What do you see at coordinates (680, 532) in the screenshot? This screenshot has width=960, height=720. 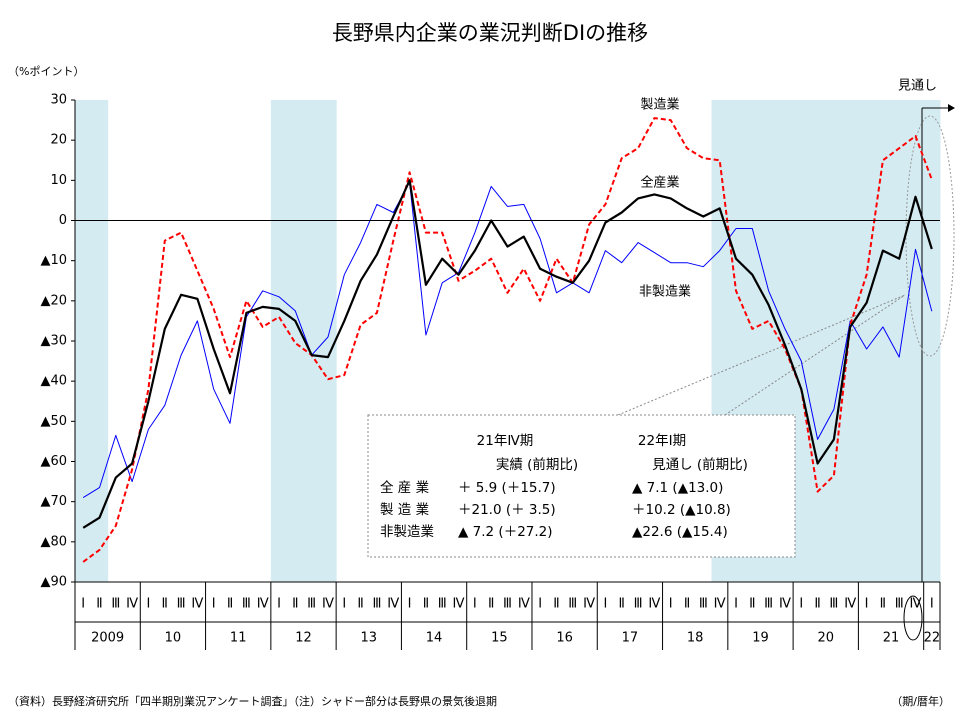 I see `table-cell: ▲22.6 (▲15.4)` at bounding box center [680, 532].